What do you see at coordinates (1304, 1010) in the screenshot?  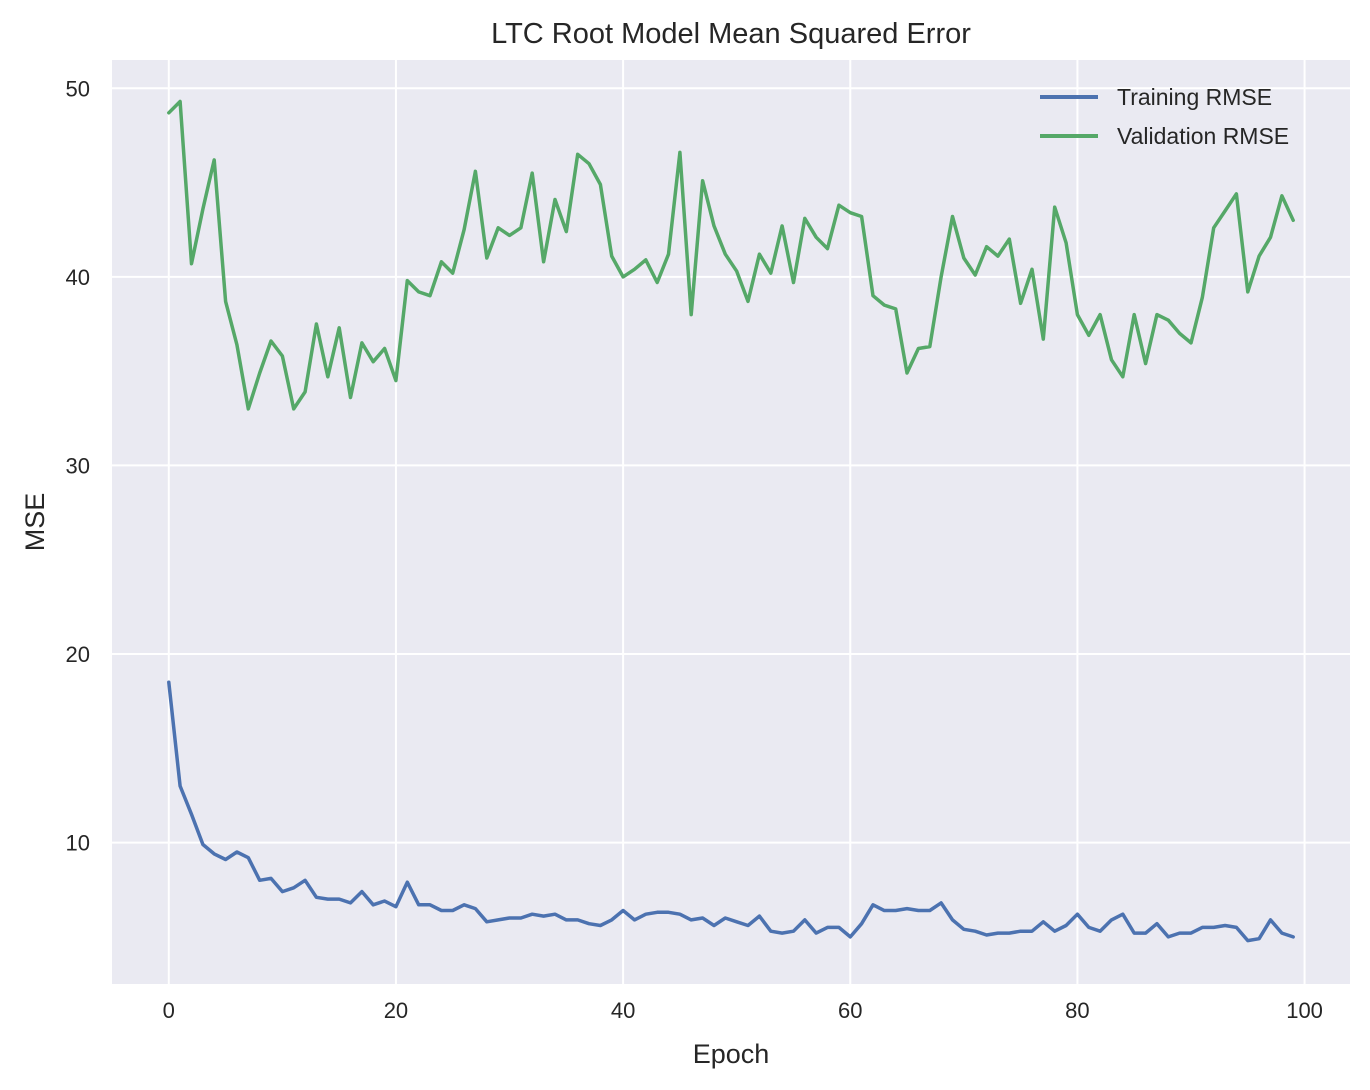 I see `x-tick-label: 100` at bounding box center [1304, 1010].